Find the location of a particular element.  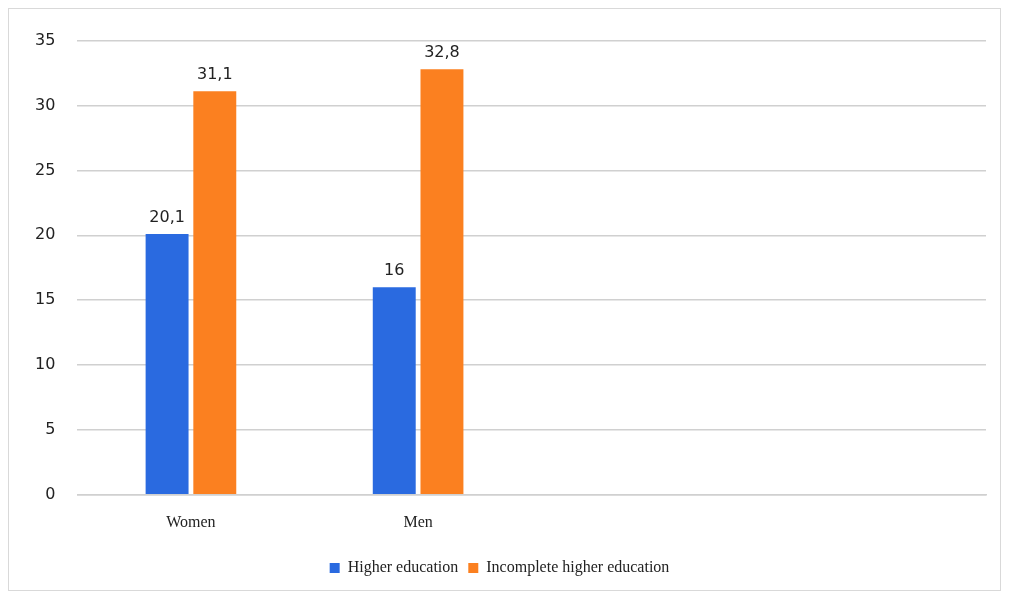

y-tick-label: 5 is located at coordinates (50, 429).